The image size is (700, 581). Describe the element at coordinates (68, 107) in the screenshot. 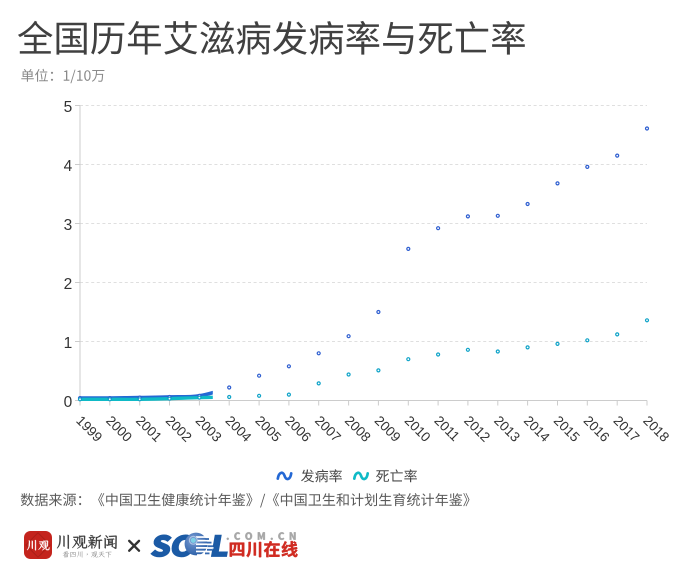

I see `svg-text: 5` at that location.